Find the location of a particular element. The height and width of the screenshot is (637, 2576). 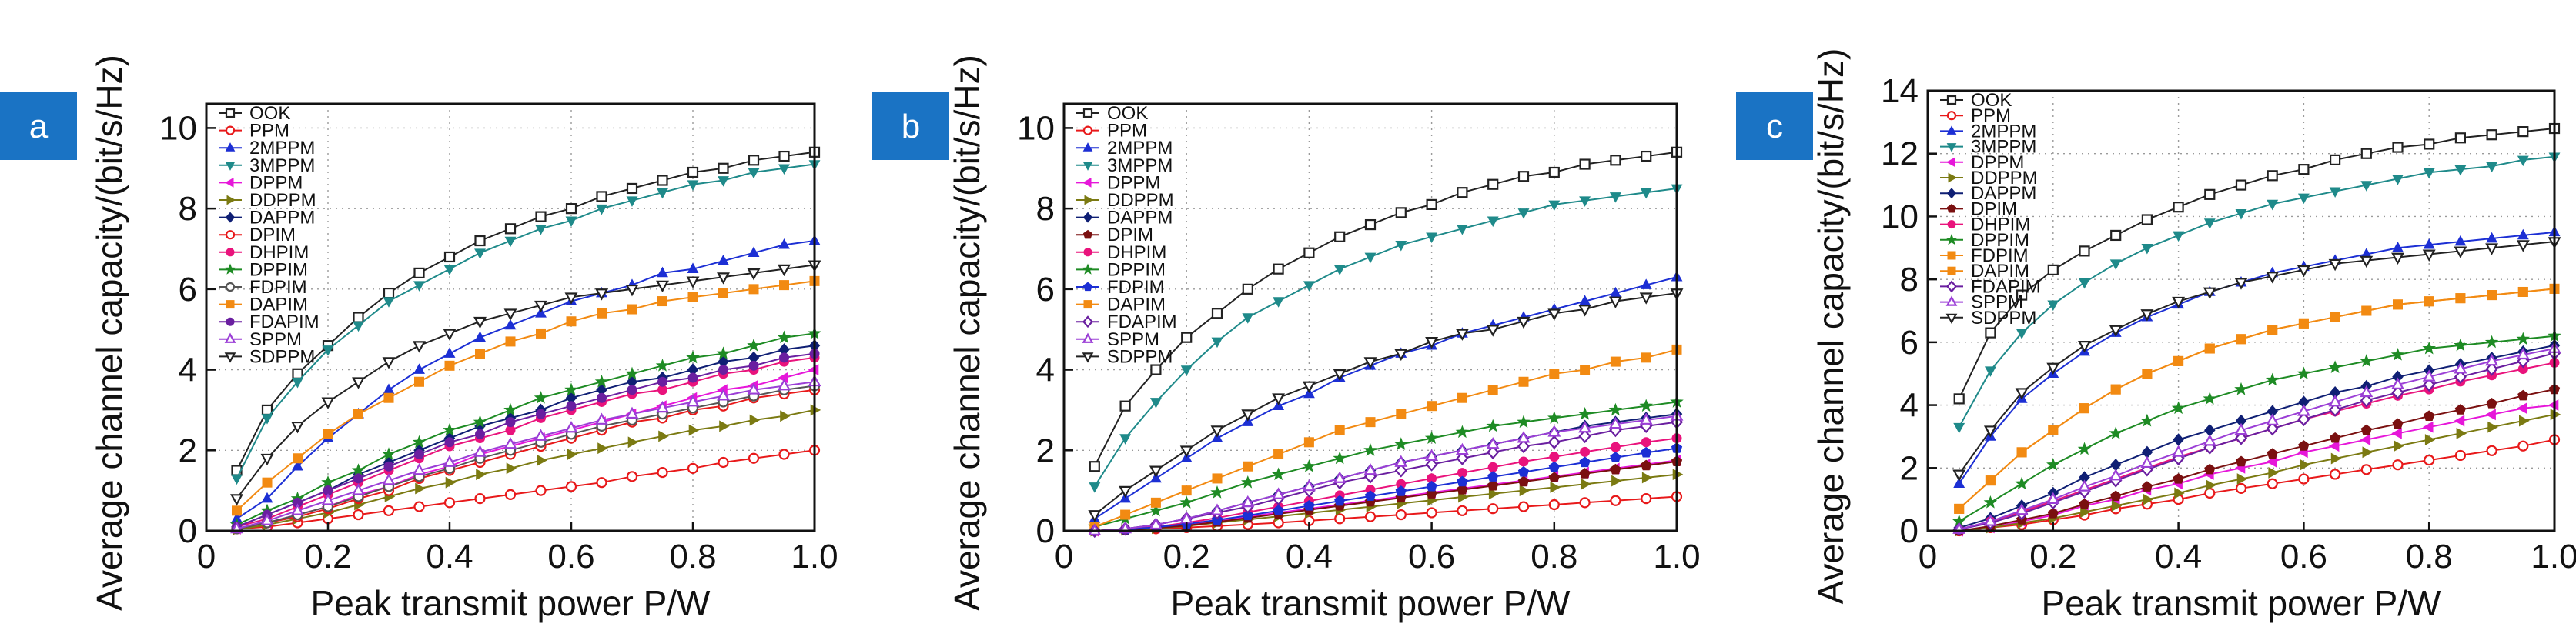

series-3mppm is located at coordinates (2257, 293).